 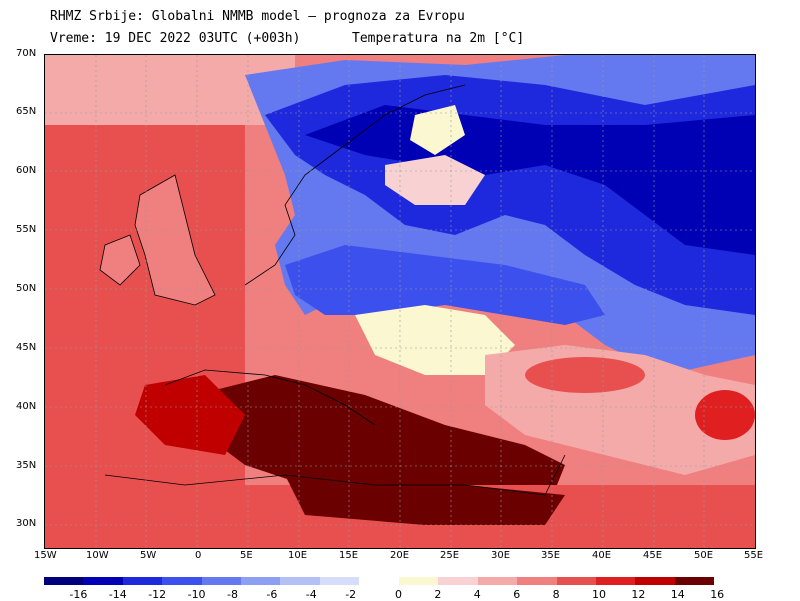 What do you see at coordinates (26, 523) in the screenshot?
I see `lat-label: 30N` at bounding box center [26, 523].